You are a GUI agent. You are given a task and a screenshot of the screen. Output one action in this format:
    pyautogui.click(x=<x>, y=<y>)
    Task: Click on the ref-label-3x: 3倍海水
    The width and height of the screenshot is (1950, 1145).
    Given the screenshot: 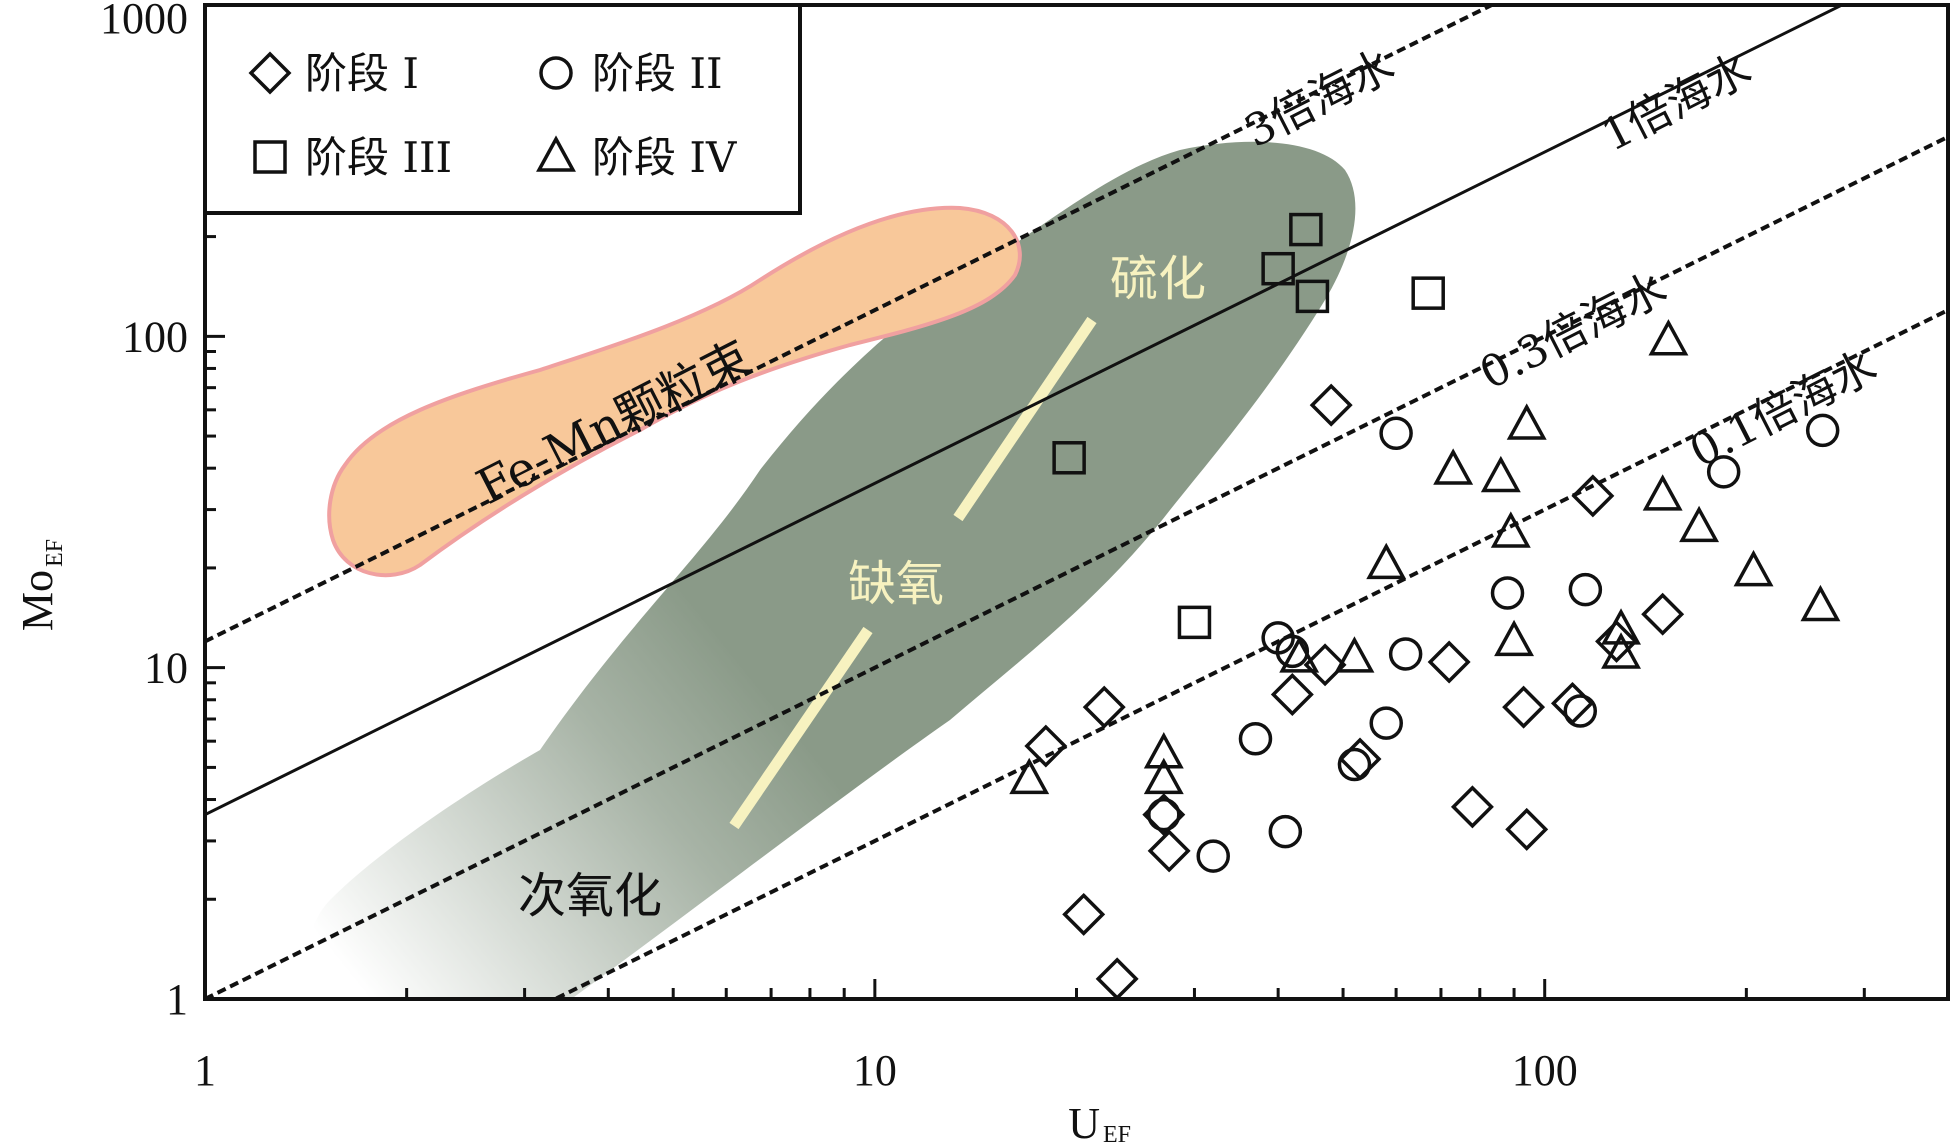 What is the action you would take?
    pyautogui.click(x=1320, y=99)
    